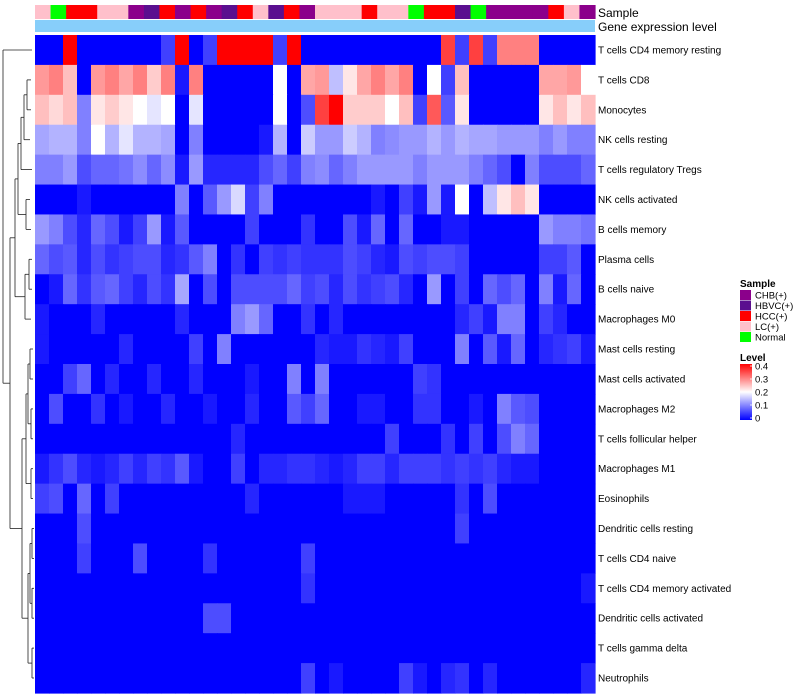 The height and width of the screenshot is (700, 800). I want to click on row-label: Eosinophils, so click(623, 499).